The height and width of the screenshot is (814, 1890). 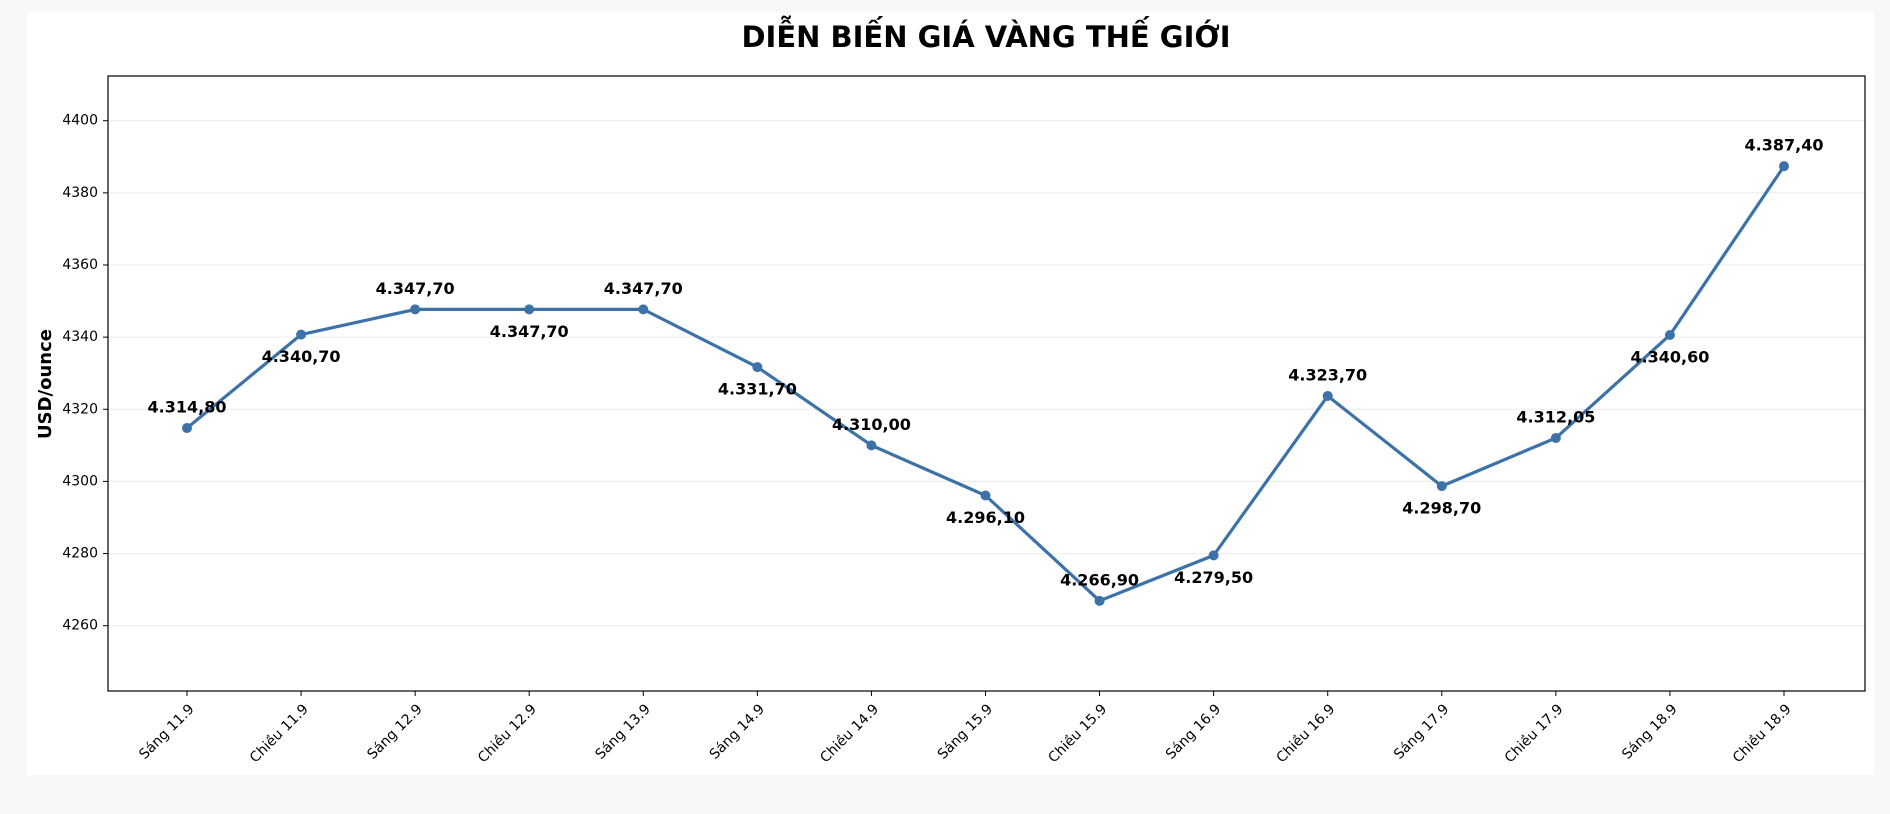 What do you see at coordinates (80, 337) in the screenshot?
I see `y-tick-label: 4340` at bounding box center [80, 337].